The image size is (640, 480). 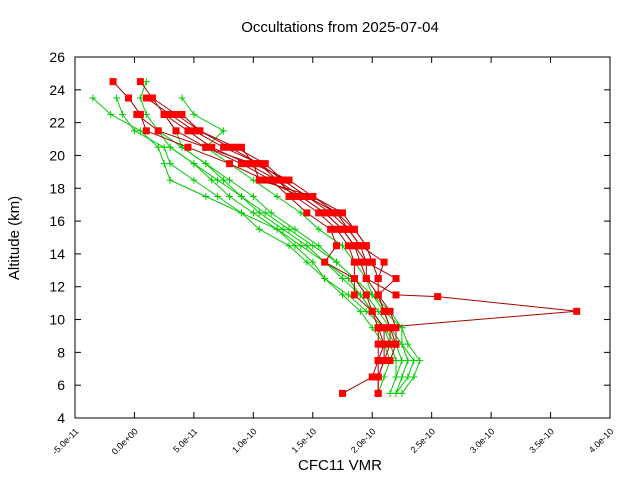 I want to click on x-tick-label: 2.0e-10, so click(x=363, y=440).